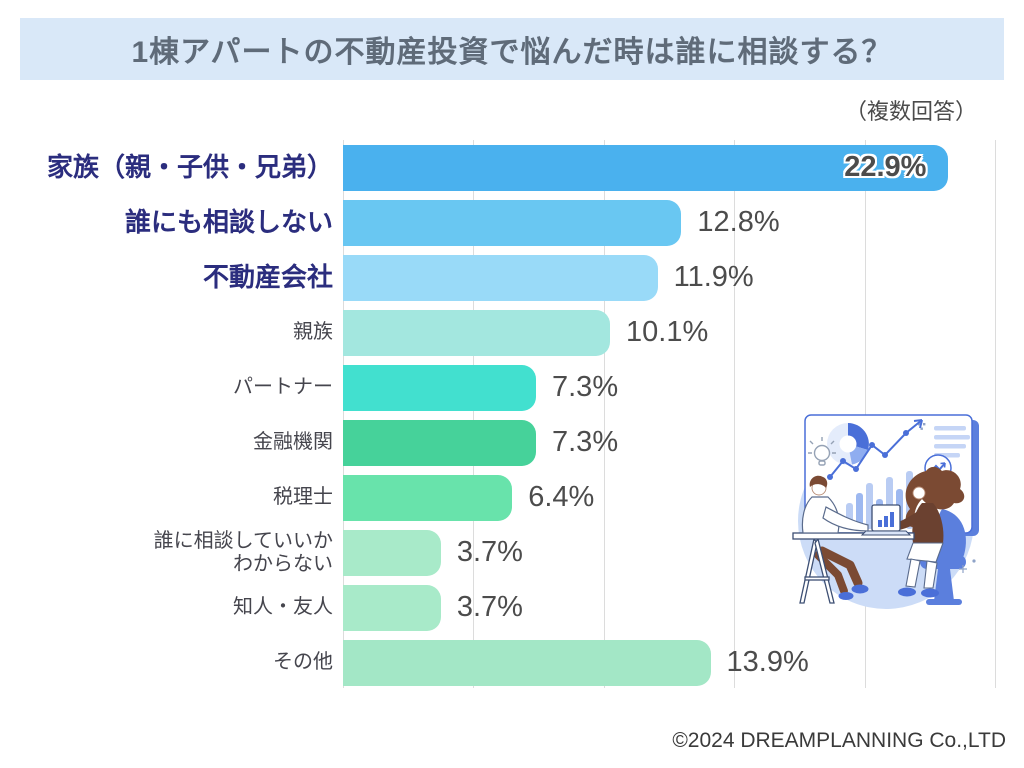 This screenshot has height=768, width=1024. Describe the element at coordinates (673, 497) in the screenshot. I see `bar-track: 6.4%` at that location.